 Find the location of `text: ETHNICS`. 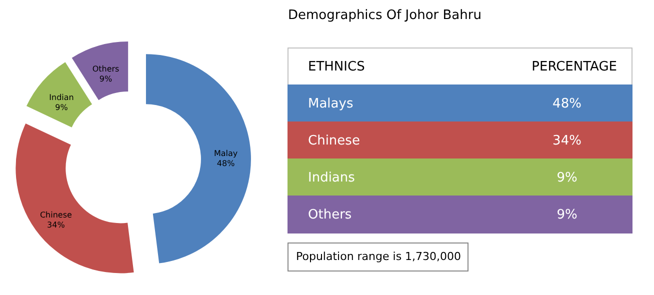

text: ETHNICS is located at coordinates (336, 67).